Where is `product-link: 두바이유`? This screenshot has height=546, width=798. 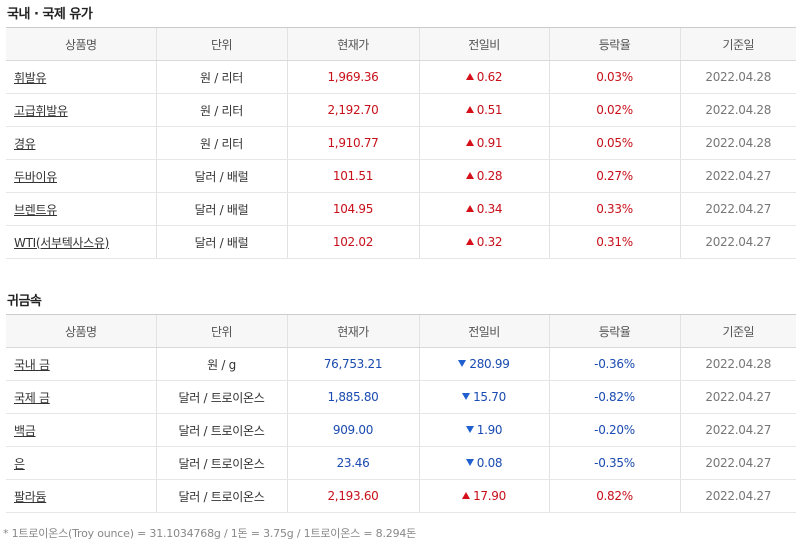 product-link: 두바이유 is located at coordinates (35, 176).